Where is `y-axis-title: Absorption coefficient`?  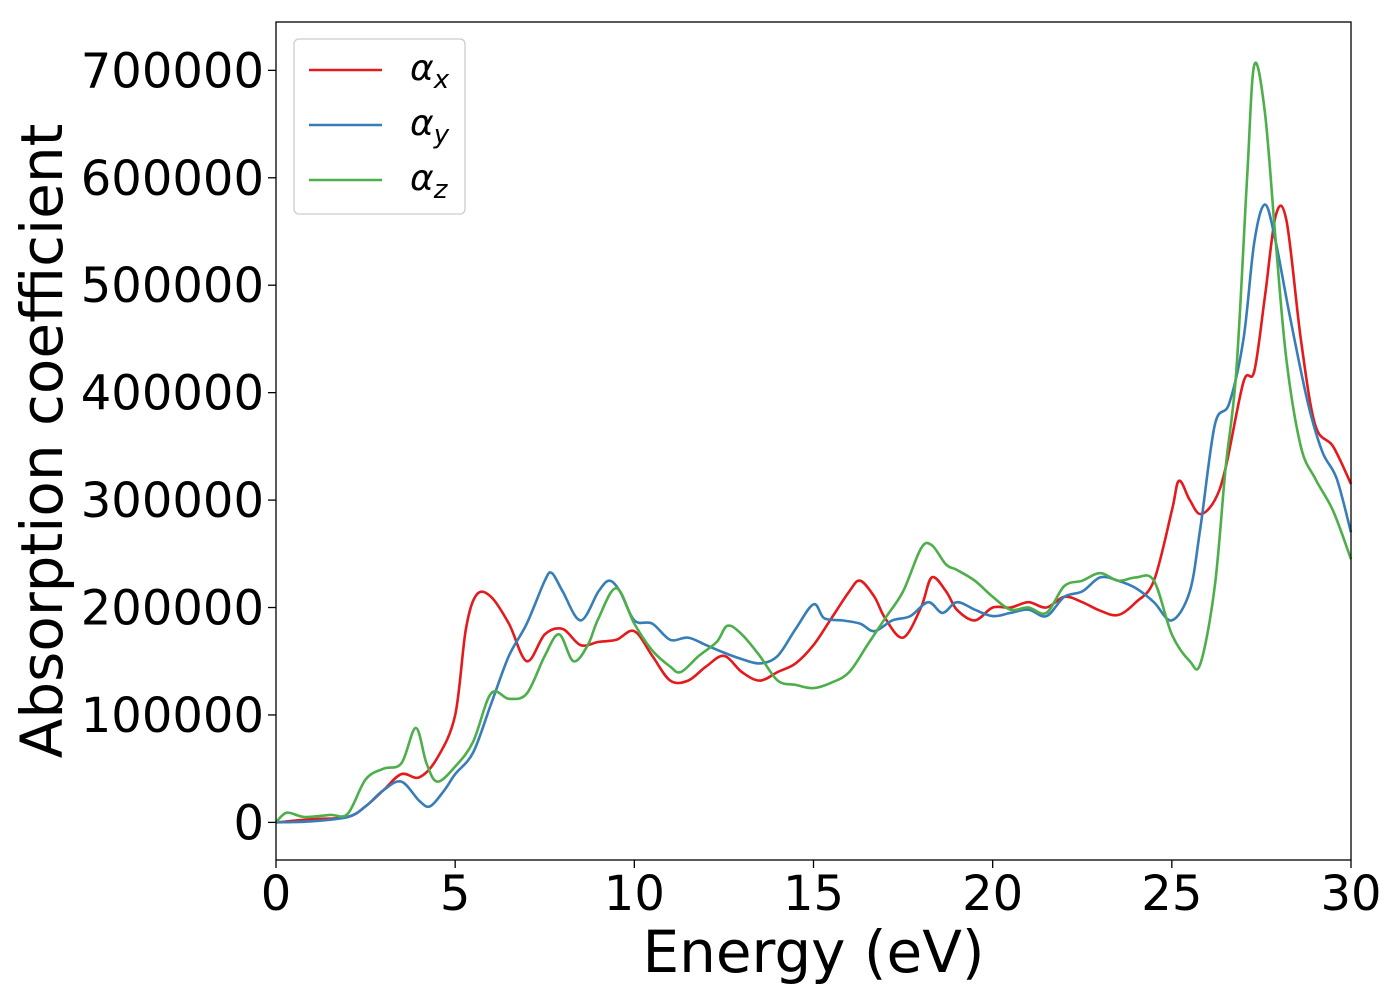 y-axis-title: Absorption coefficient is located at coordinates (42, 441).